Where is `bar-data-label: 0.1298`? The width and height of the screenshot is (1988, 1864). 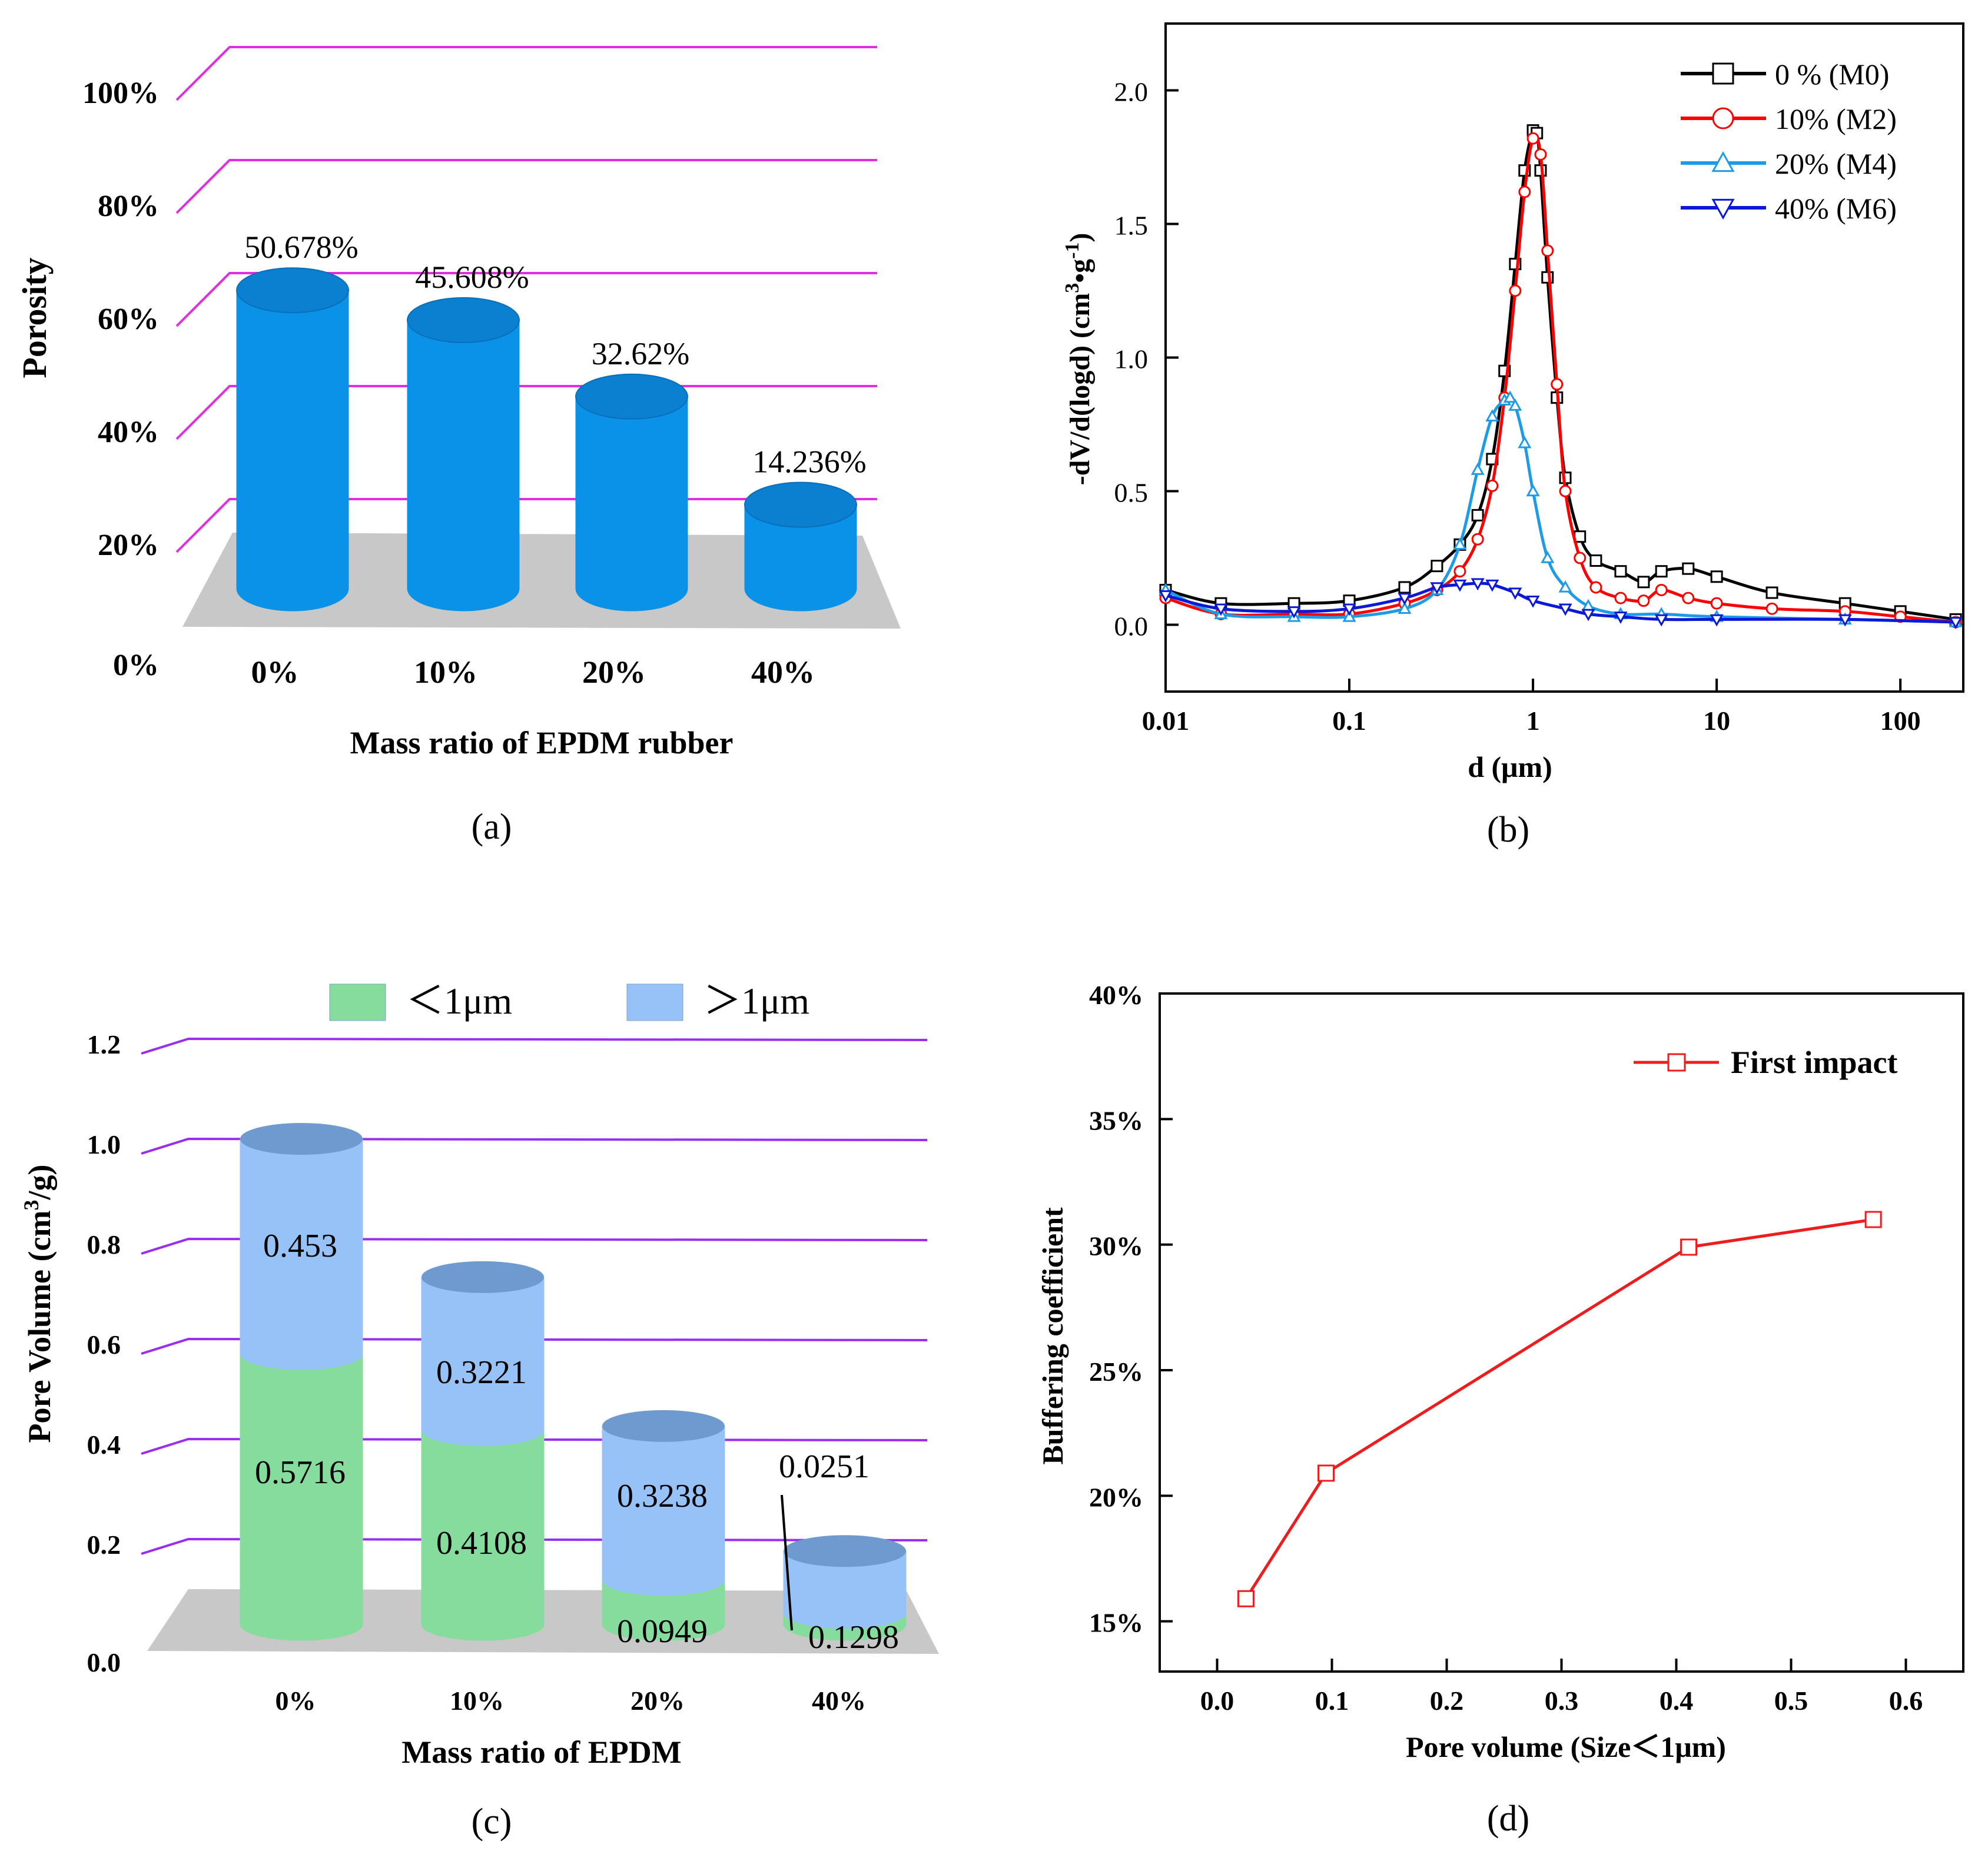
bar-data-label: 0.1298 is located at coordinates (853, 1637).